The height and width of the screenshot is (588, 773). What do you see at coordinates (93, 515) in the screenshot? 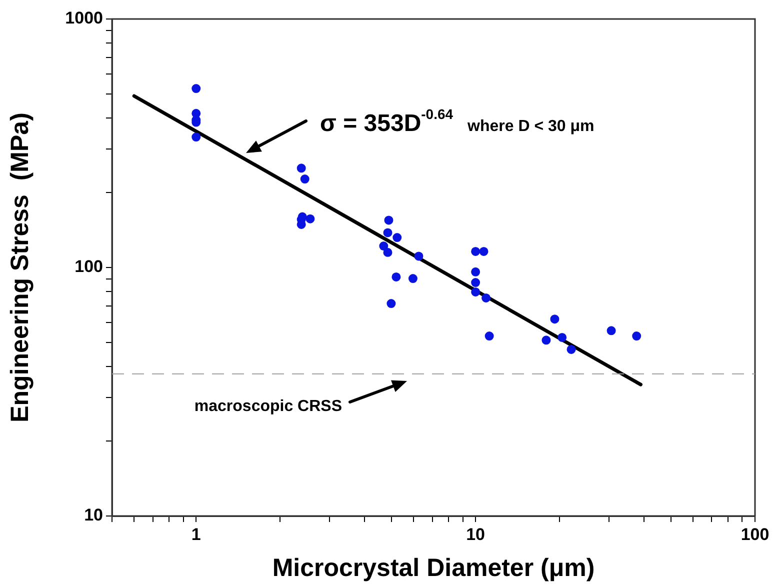
I see `y-tick-label: 10` at bounding box center [93, 515].